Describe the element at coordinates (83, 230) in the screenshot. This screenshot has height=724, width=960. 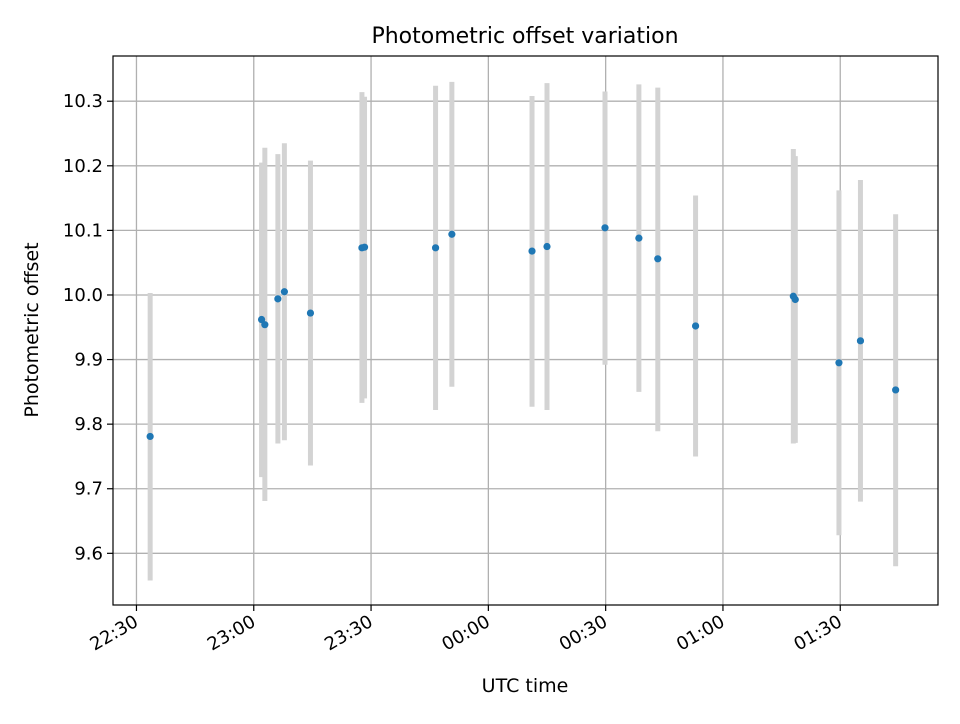
I see `y-tick-label: 10.1` at that location.